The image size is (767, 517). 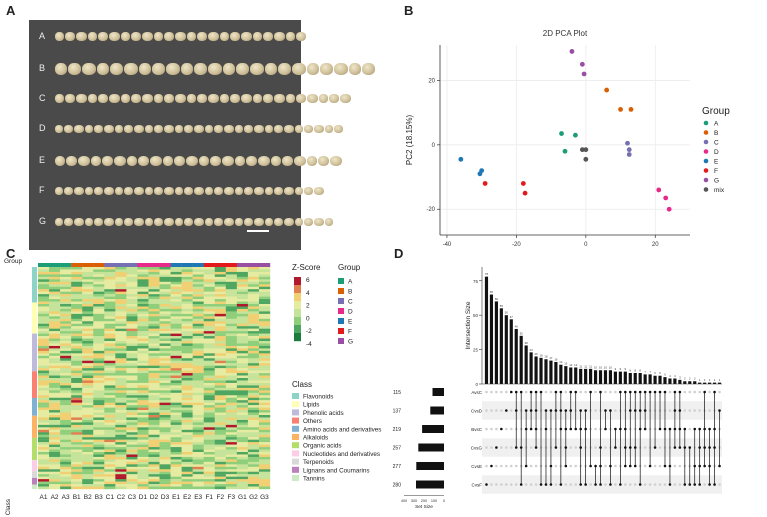 What do you see at coordinates (42, 97) in the screenshot?
I see `seed-row-label: C` at bounding box center [42, 97].